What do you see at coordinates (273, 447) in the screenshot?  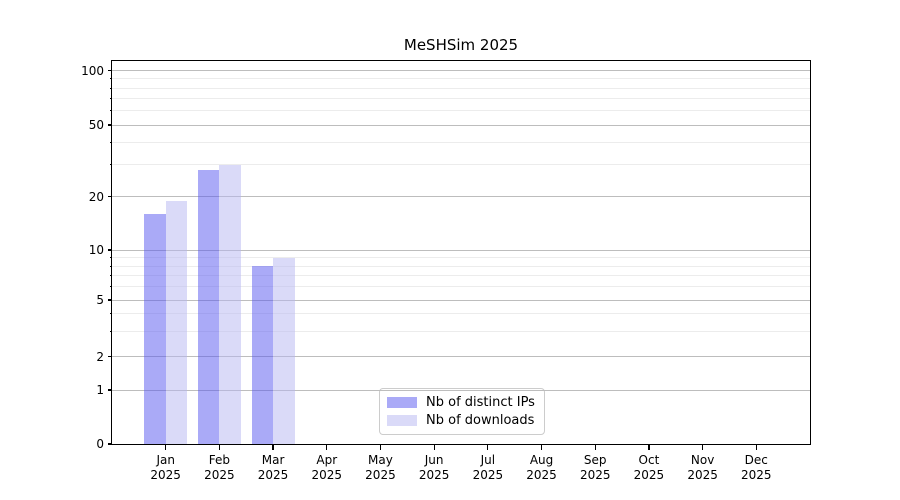 I see `xtick-mark-mar` at bounding box center [273, 447].